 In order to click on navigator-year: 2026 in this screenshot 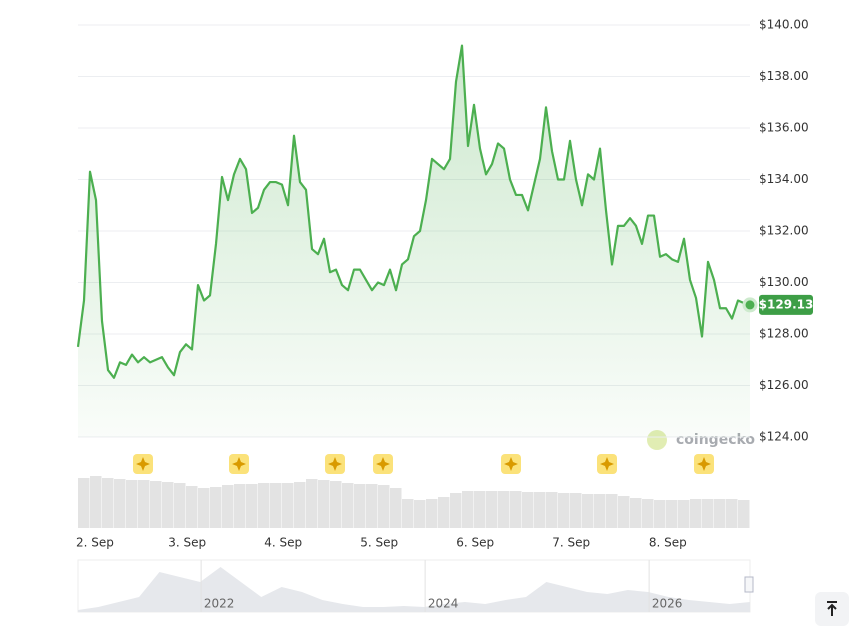, I will do `click(667, 604)`.